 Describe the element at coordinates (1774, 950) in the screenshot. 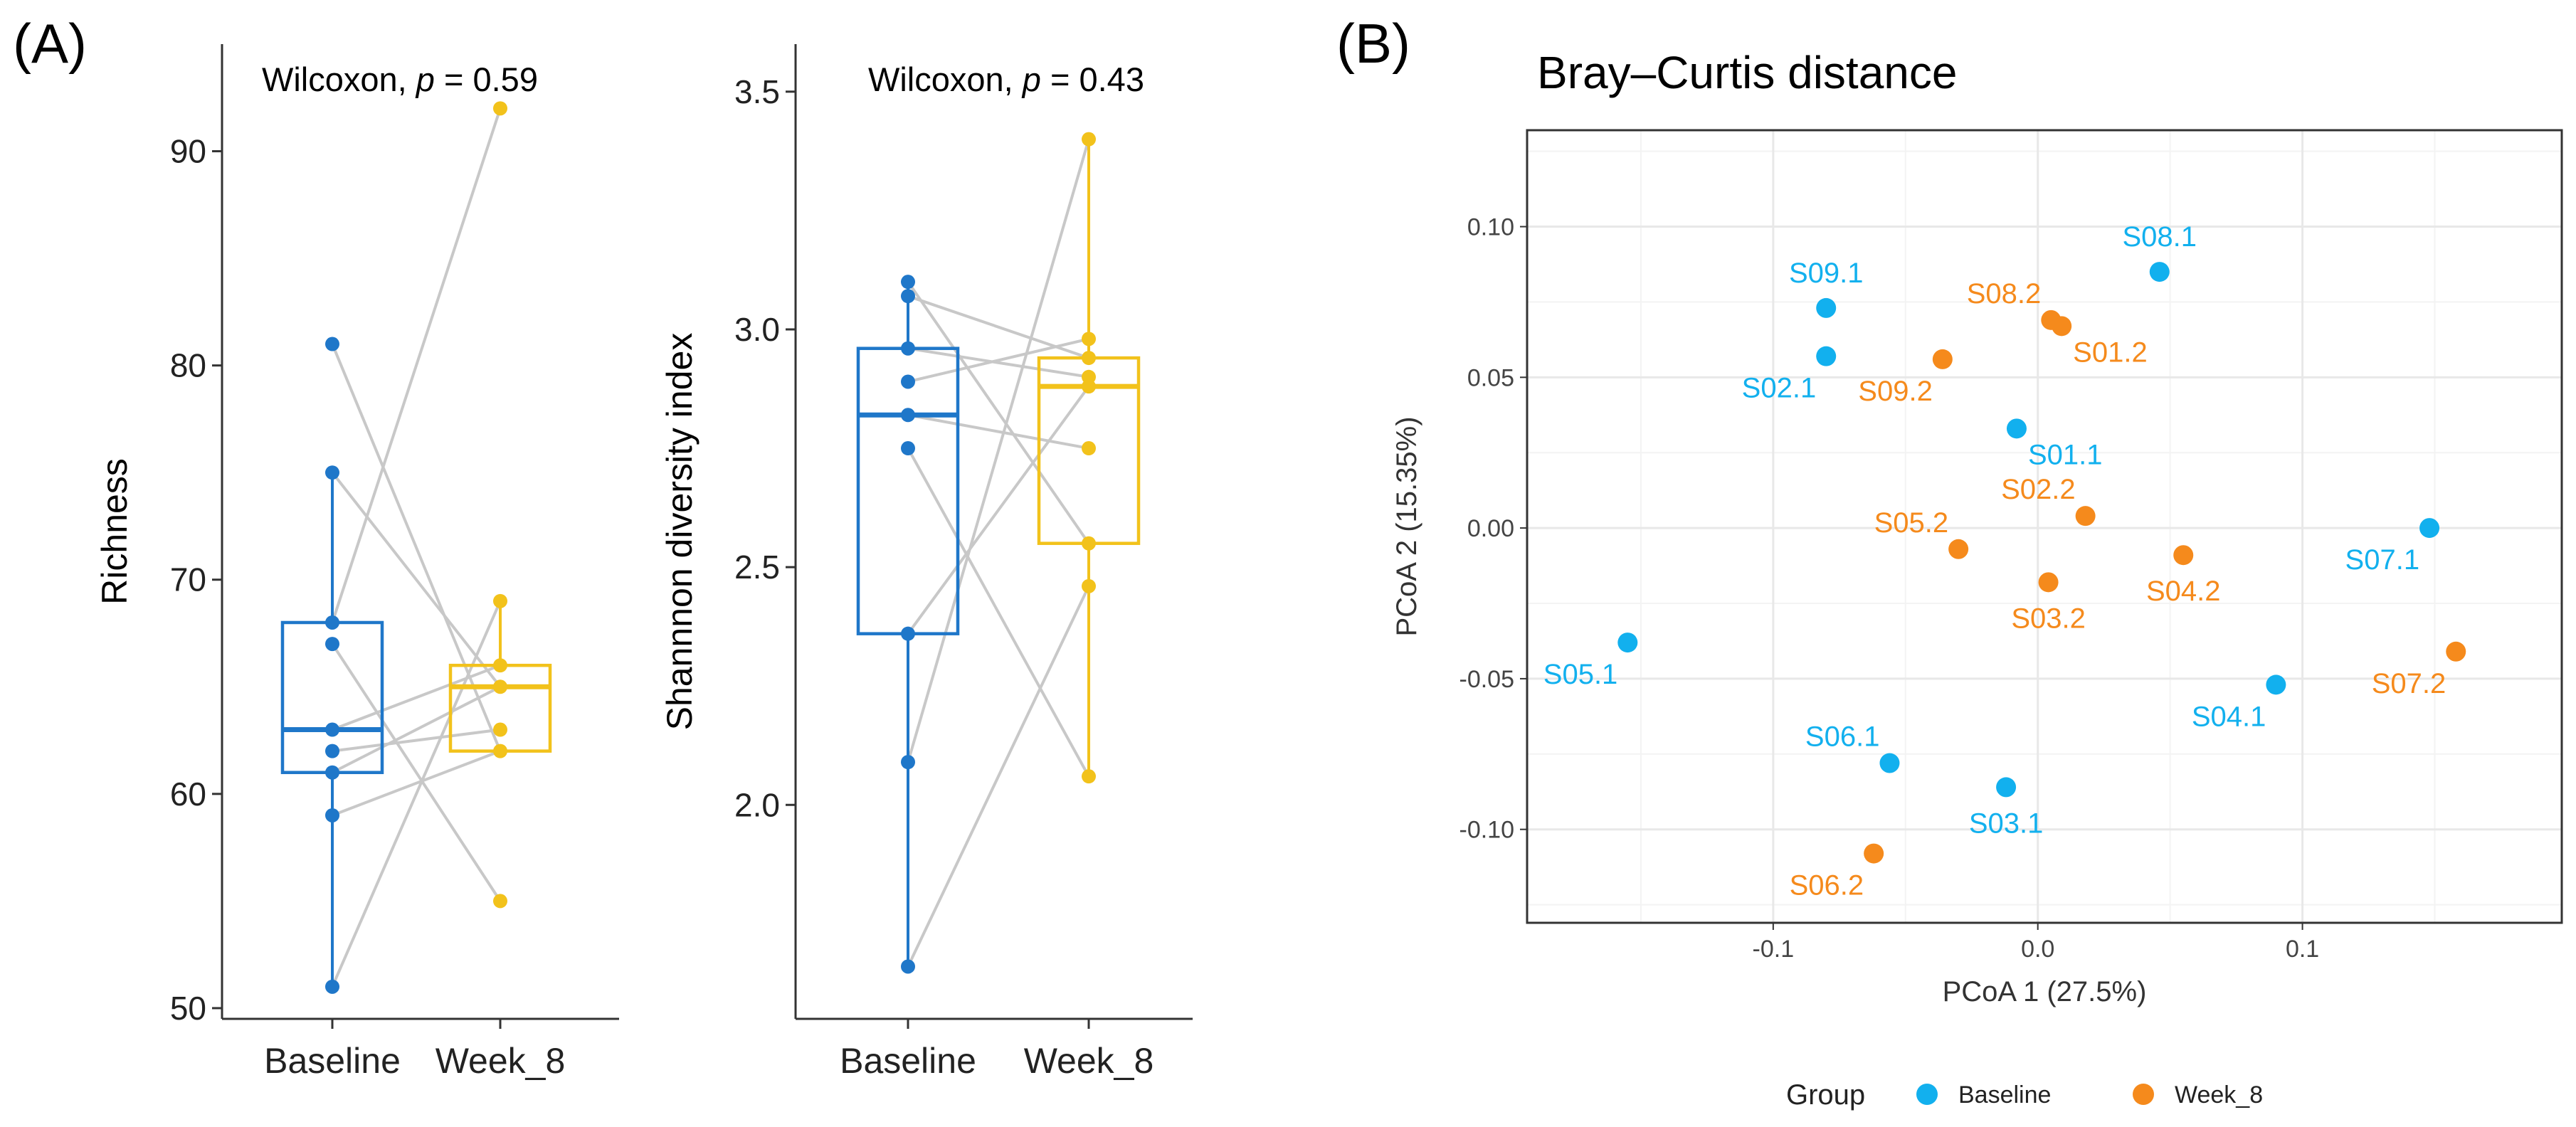

I see `x-tick-label: -0.1` at that location.